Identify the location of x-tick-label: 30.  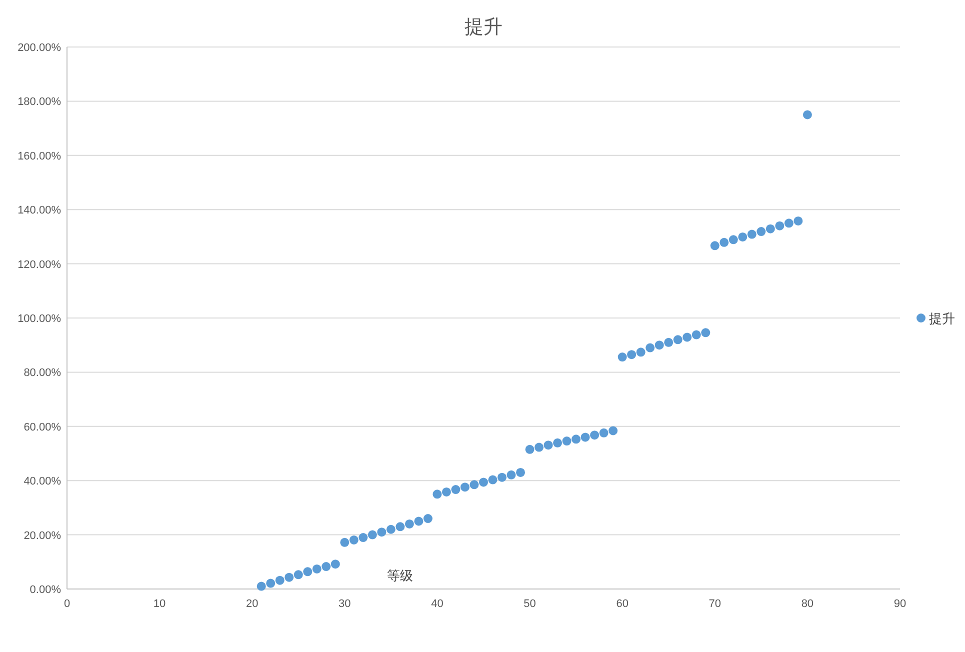
(344, 604).